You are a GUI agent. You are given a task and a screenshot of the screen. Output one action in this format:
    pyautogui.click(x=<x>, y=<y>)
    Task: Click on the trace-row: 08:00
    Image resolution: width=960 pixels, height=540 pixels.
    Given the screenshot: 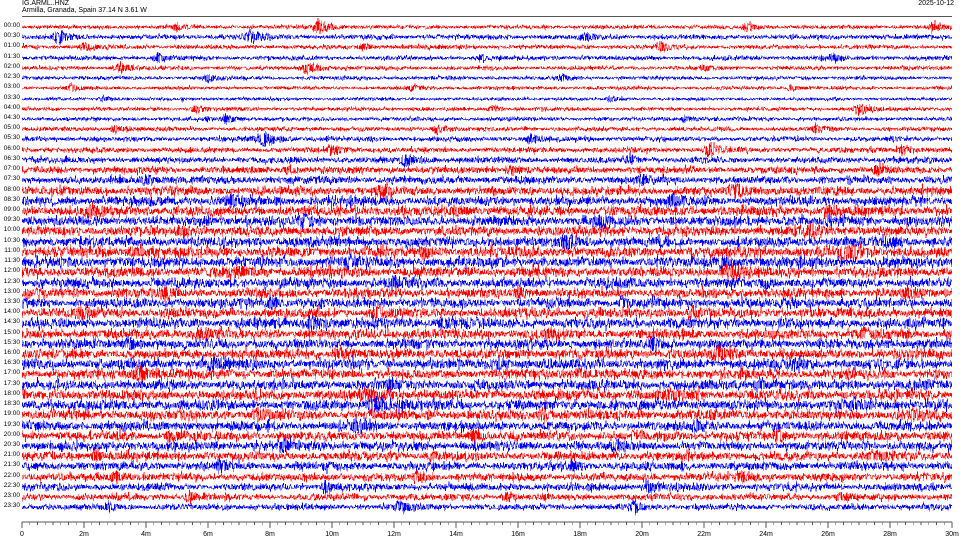 What is the action you would take?
    pyautogui.click(x=480, y=191)
    